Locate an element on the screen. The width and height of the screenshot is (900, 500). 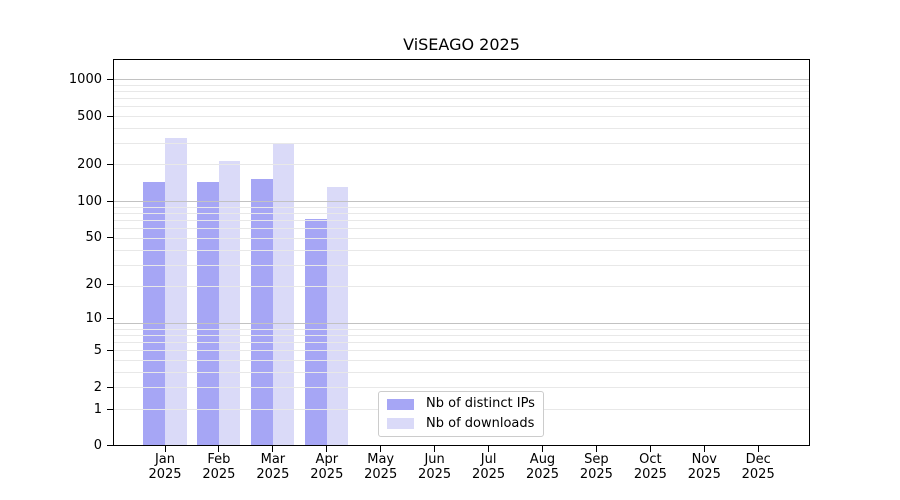
x-tick-month: Sep is located at coordinates (596, 459).